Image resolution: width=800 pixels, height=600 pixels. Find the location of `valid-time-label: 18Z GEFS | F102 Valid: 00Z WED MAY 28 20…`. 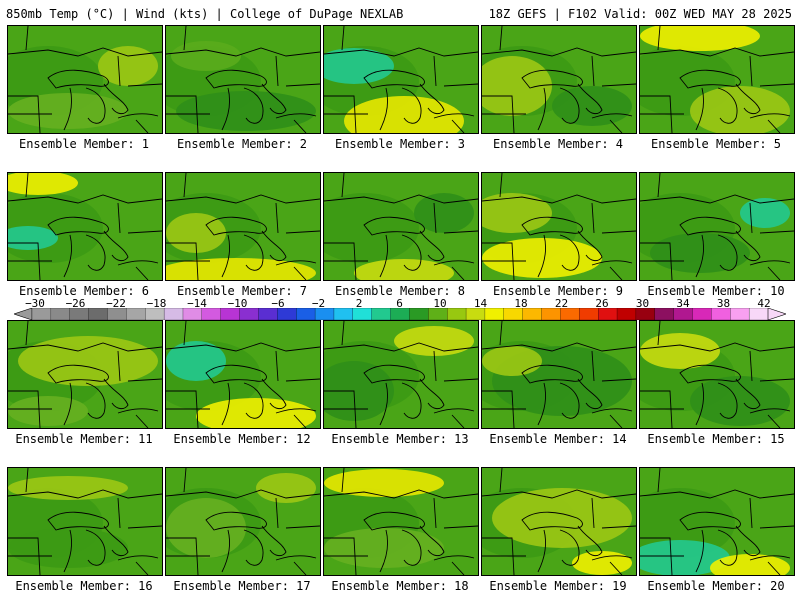

valid-time-label: 18Z GEFS | F102 Valid: 00Z WED MAY 28 20… is located at coordinates (640, 14).